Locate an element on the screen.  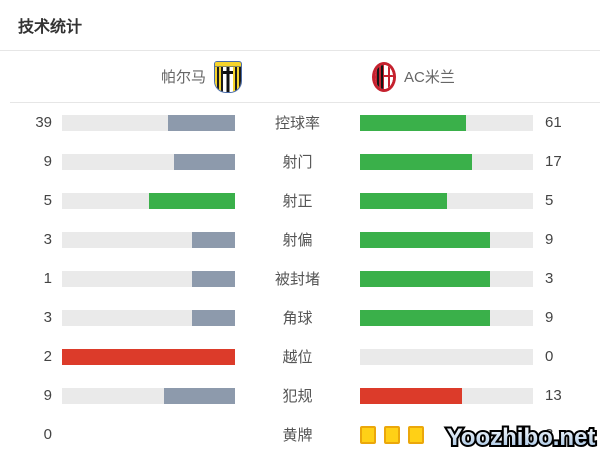
away-value: 0 is located at coordinates (549, 356).